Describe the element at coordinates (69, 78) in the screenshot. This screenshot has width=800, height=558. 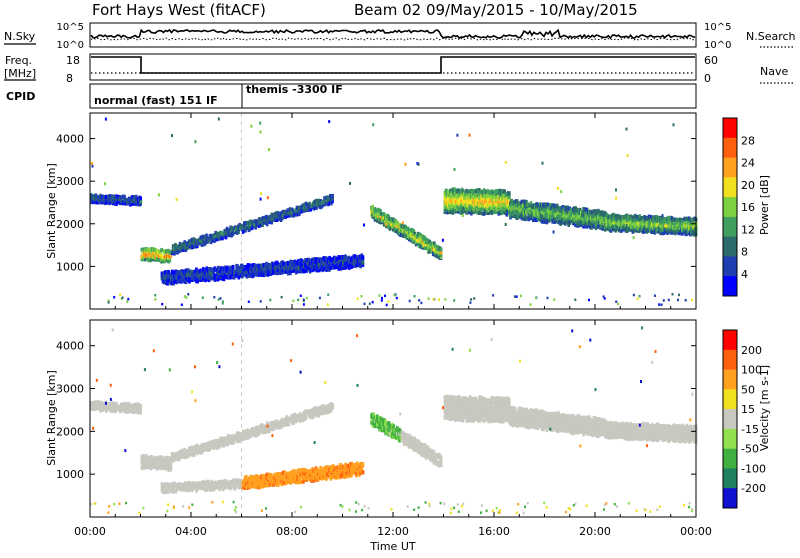
I see `freq-left-tick-bottom: 8` at that location.